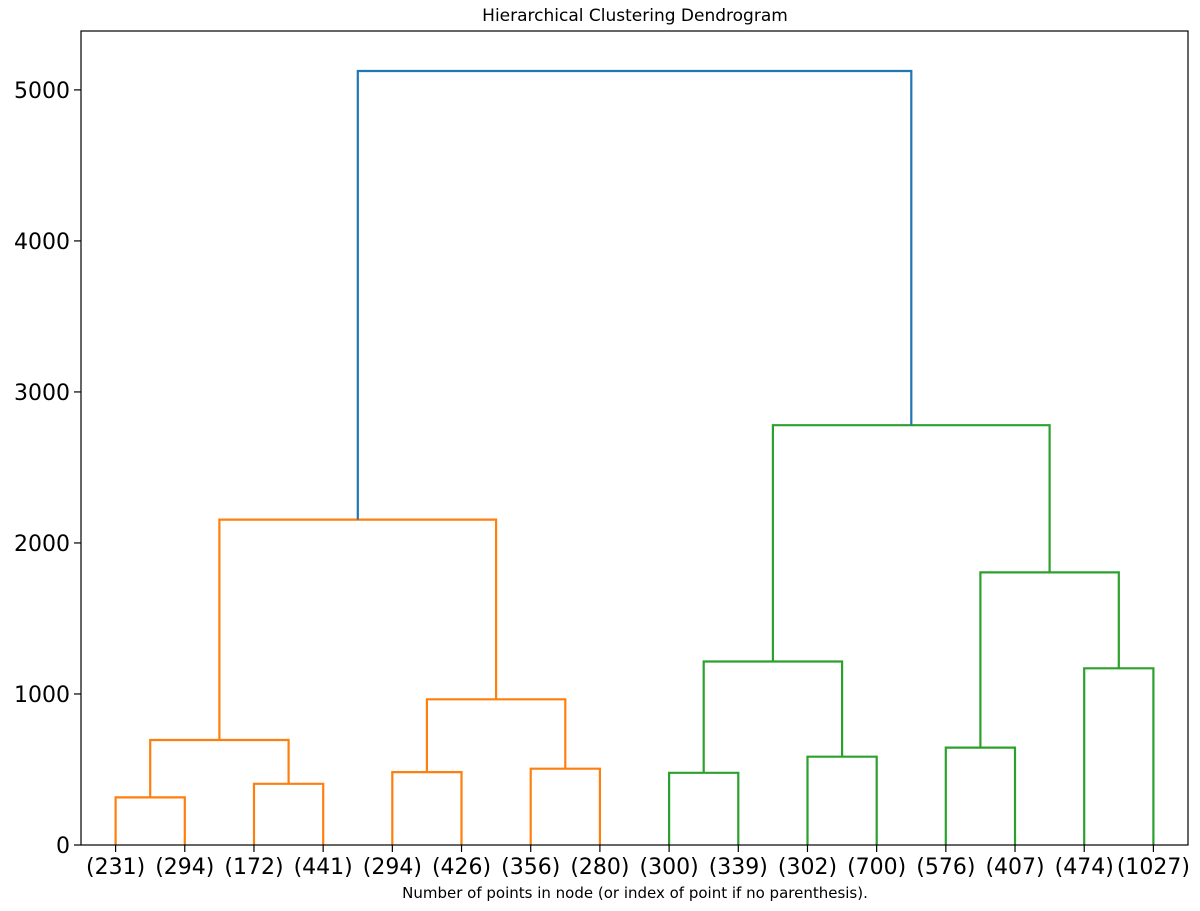 The width and height of the screenshot is (1200, 911). I want to click on leaf-label: (302), so click(807, 867).